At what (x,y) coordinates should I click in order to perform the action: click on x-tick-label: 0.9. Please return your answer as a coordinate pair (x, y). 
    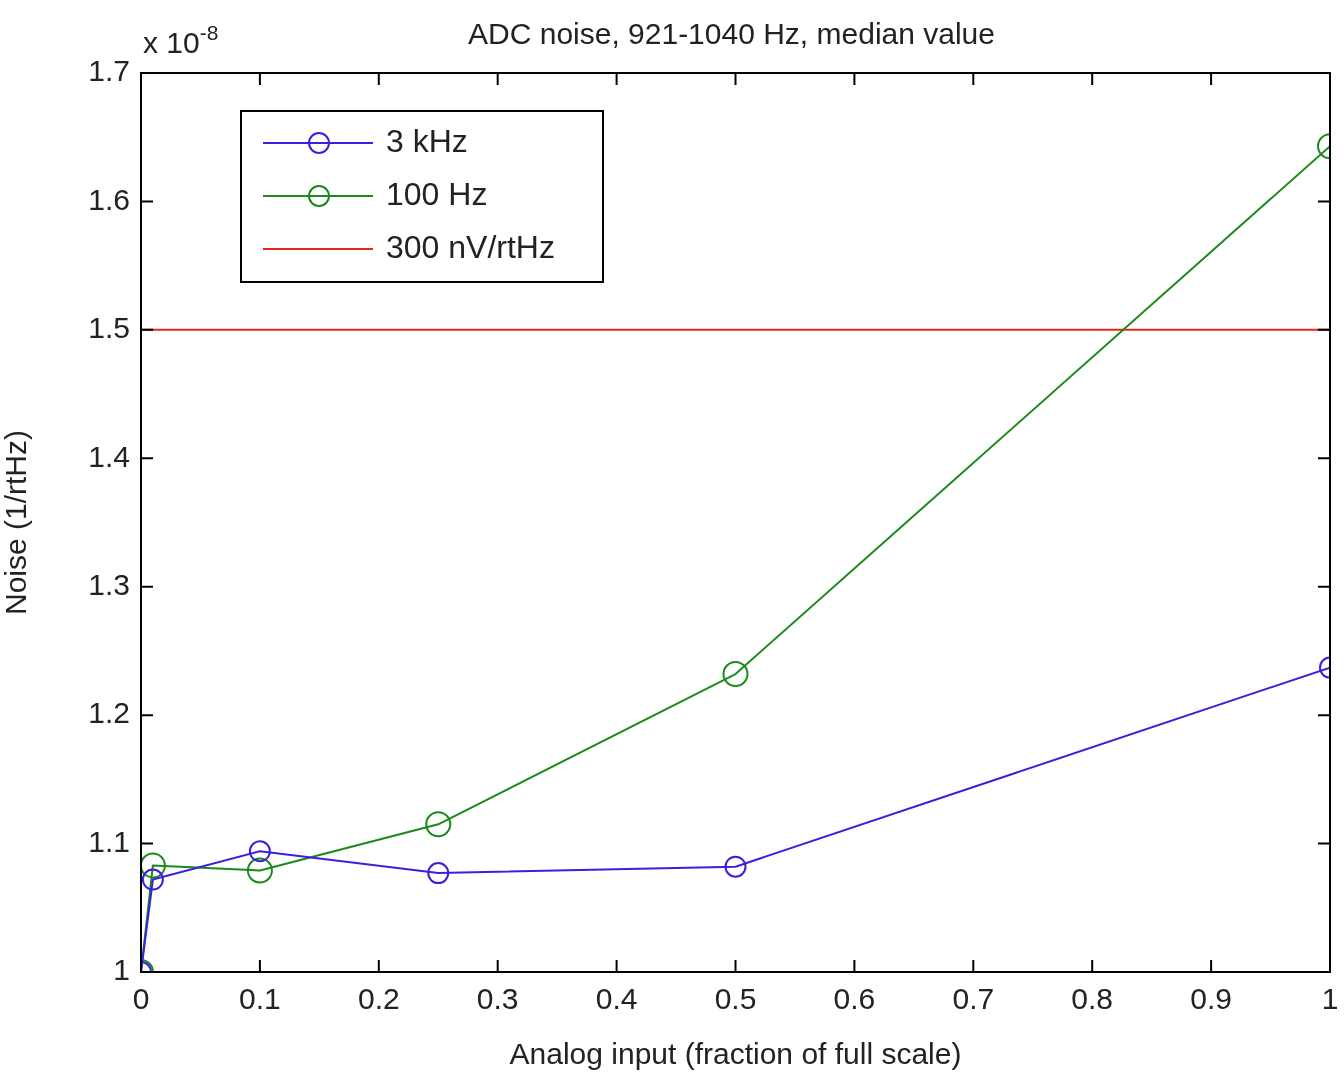
    Looking at the image, I should click on (1211, 999).